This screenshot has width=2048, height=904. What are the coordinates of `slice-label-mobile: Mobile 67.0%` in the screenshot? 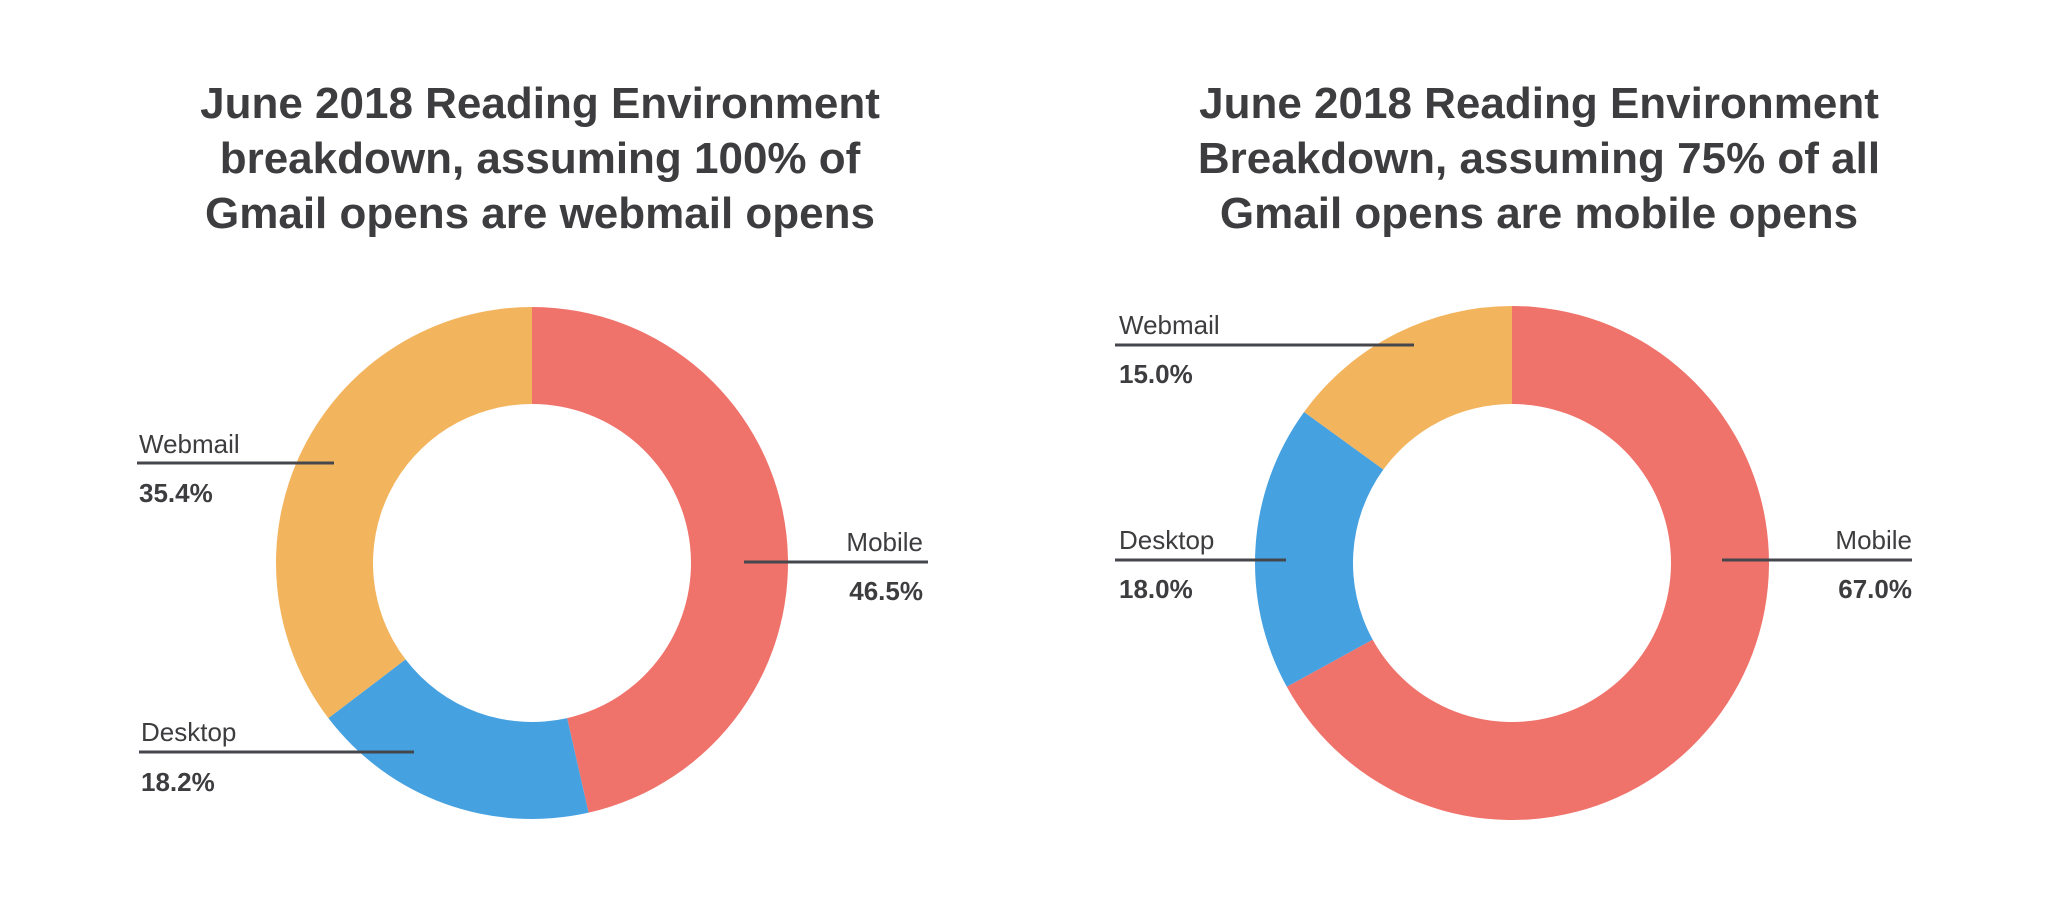 It's located at (1817, 564).